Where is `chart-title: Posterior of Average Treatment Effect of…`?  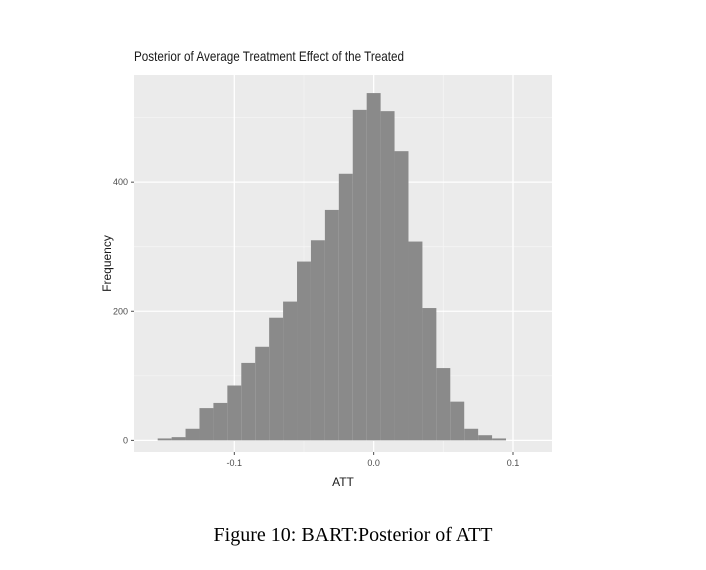
chart-title: Posterior of Average Treatment Effect of… is located at coordinates (269, 56).